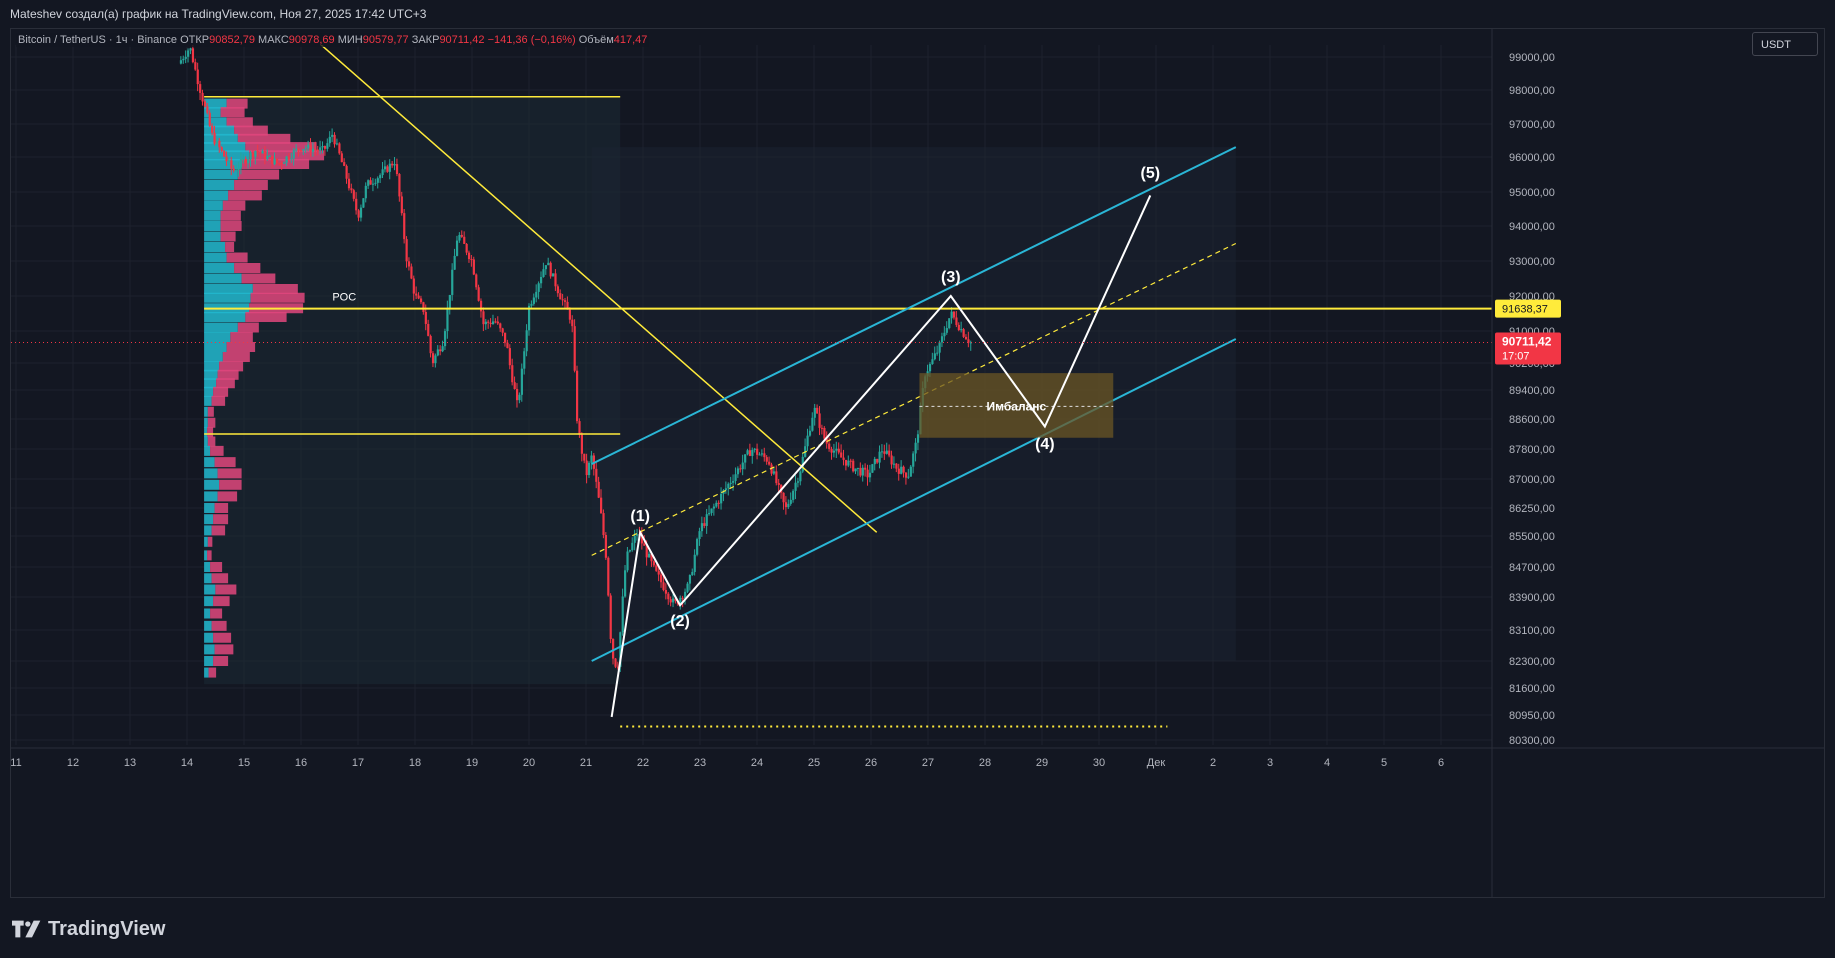 The width and height of the screenshot is (1835, 958). Describe the element at coordinates (462, 40) in the screenshot. I see `close-value: 90711,42` at that location.